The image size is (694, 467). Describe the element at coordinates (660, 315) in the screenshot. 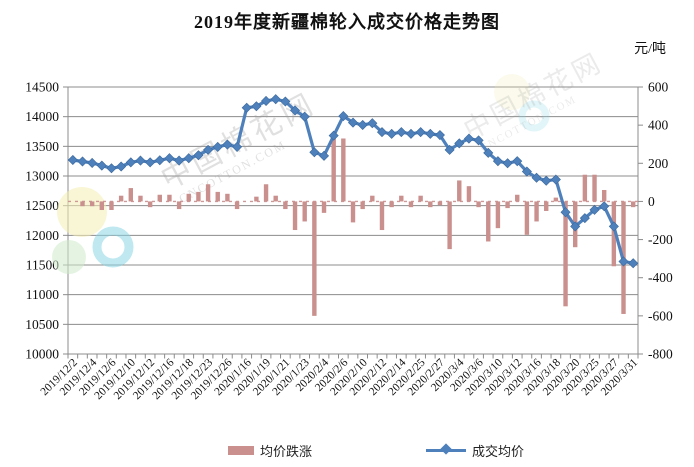

I see `svg-text: -600` at that location.